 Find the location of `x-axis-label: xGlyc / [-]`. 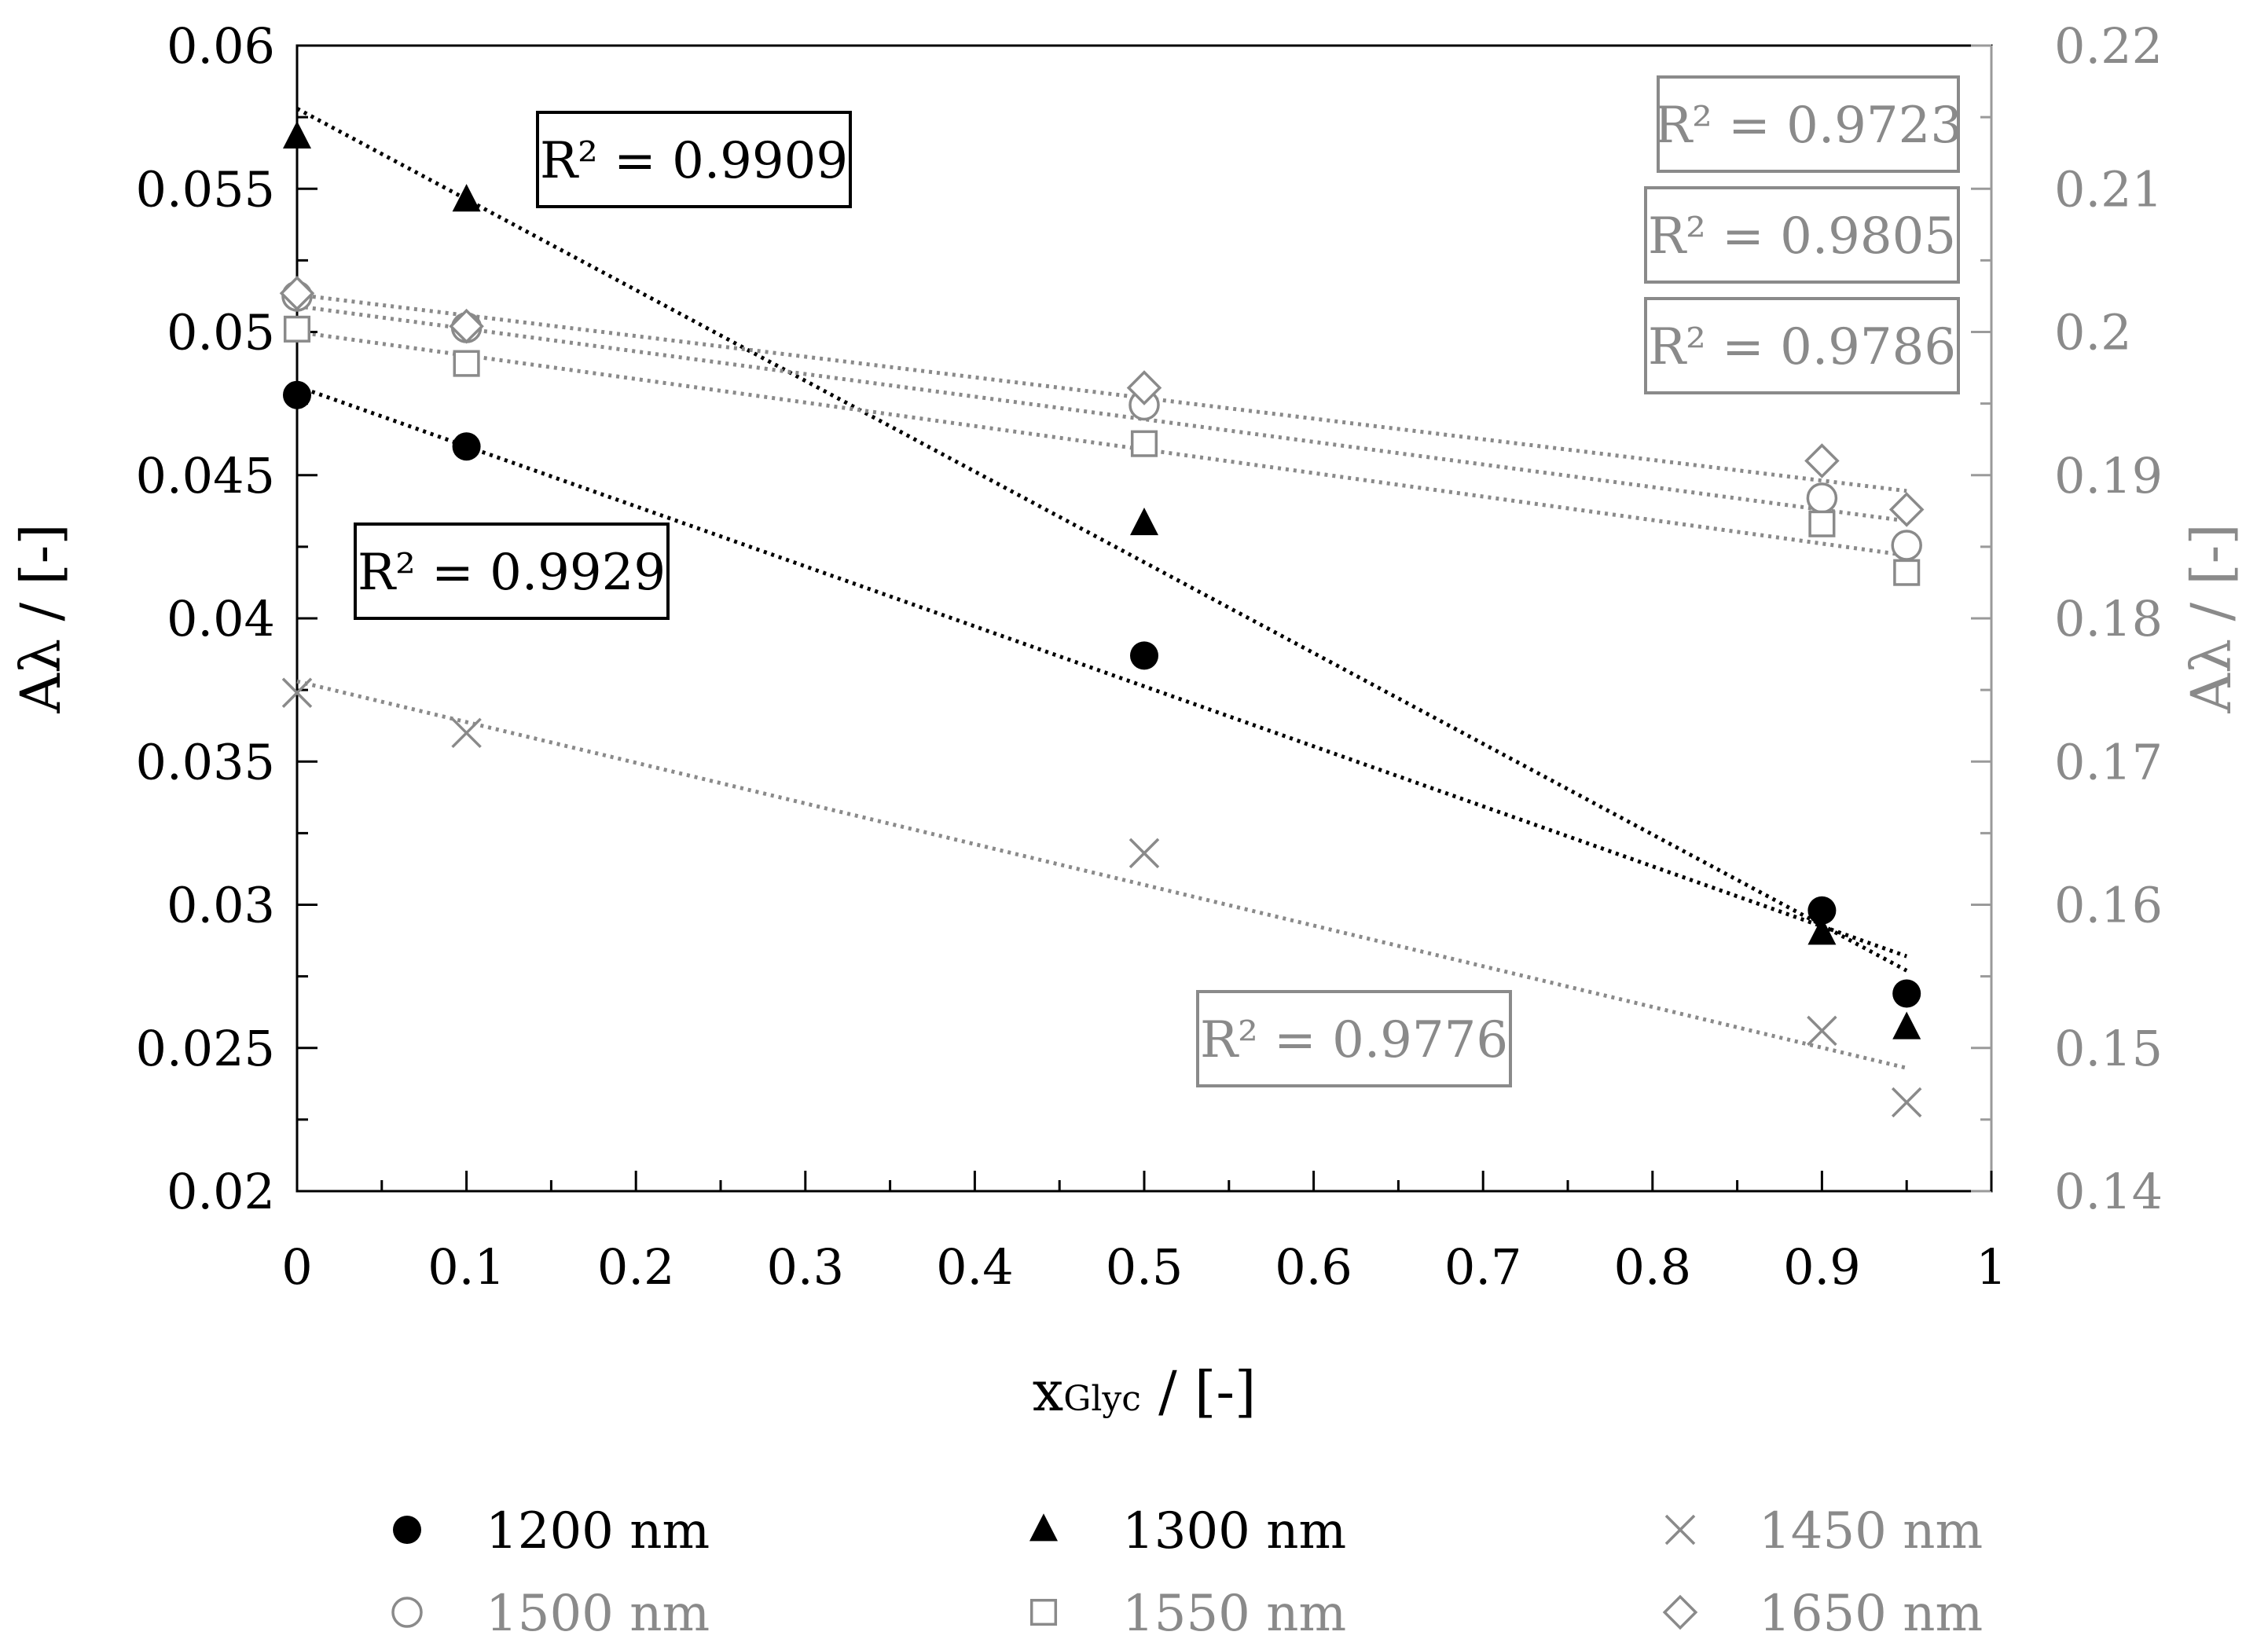

x-axis-label: xGlyc / [-] is located at coordinates (1145, 1391).